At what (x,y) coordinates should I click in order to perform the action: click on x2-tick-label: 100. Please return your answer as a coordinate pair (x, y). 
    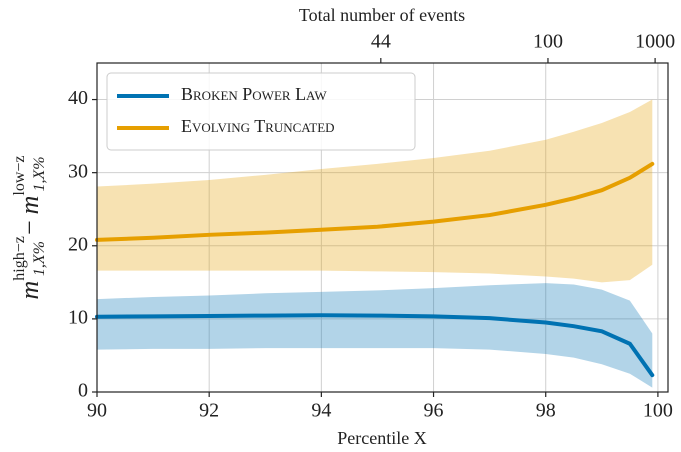
    Looking at the image, I should click on (548, 42).